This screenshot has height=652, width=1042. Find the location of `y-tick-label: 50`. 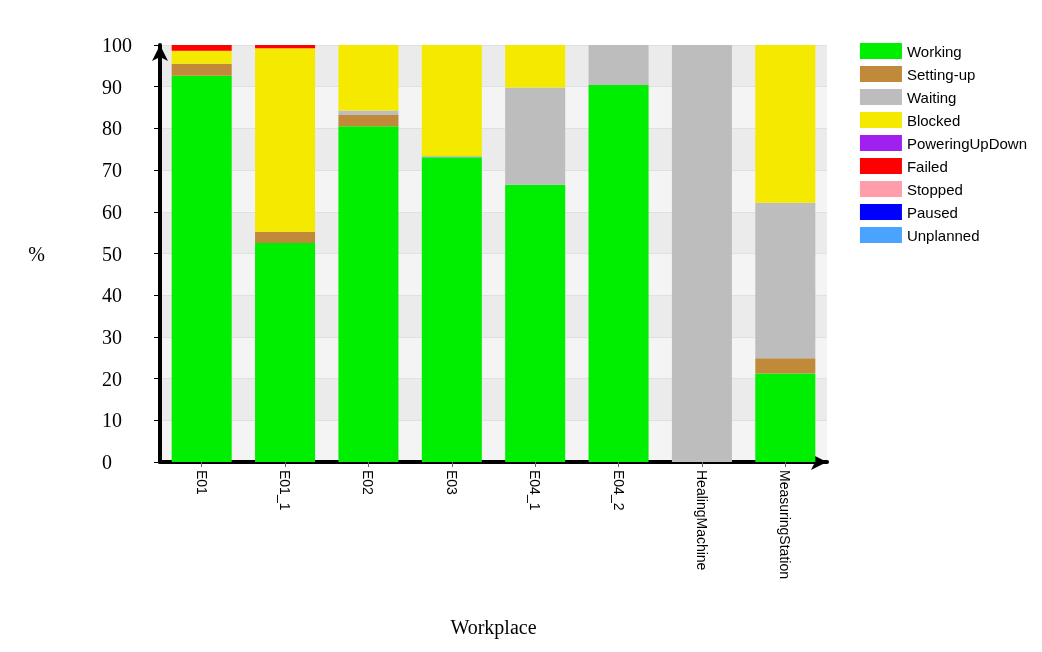

y-tick-label: 50 is located at coordinates (112, 253).